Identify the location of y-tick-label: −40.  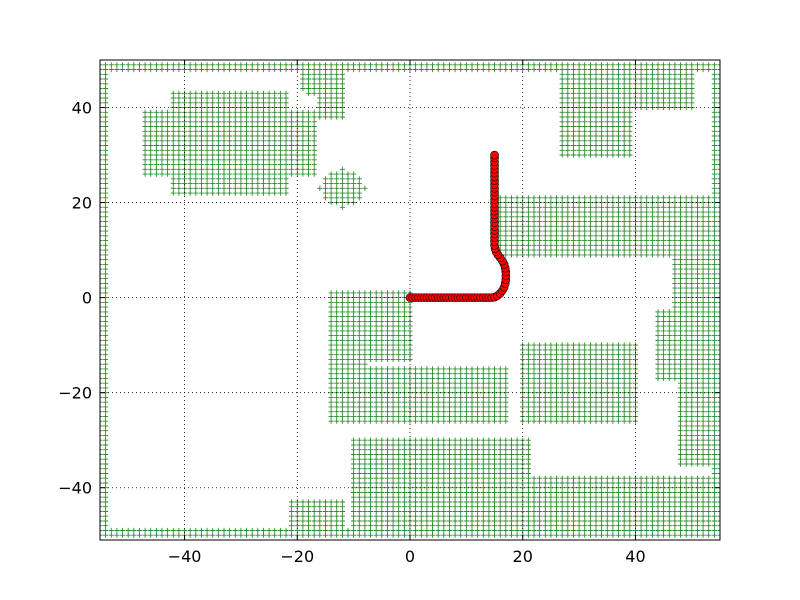
(75, 488).